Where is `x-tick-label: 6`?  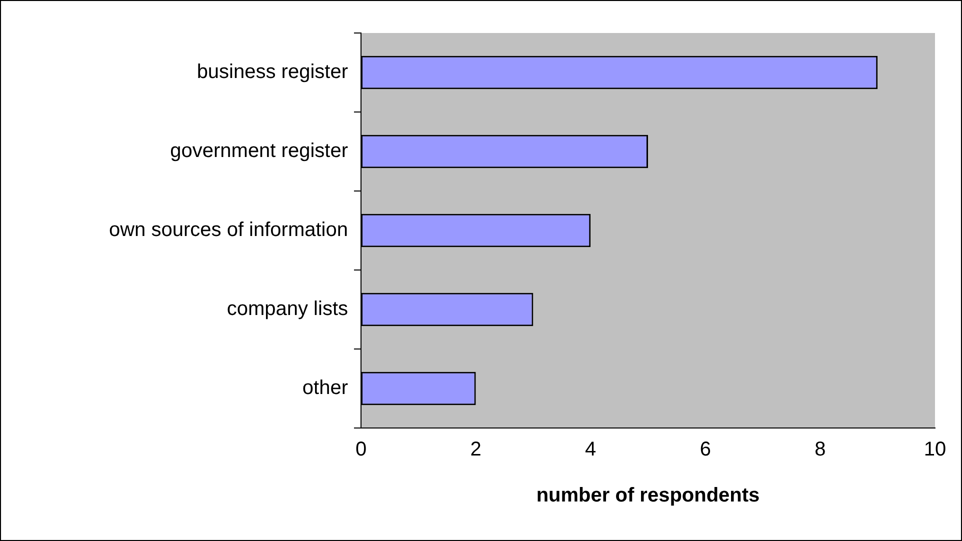
x-tick-label: 6 is located at coordinates (705, 449).